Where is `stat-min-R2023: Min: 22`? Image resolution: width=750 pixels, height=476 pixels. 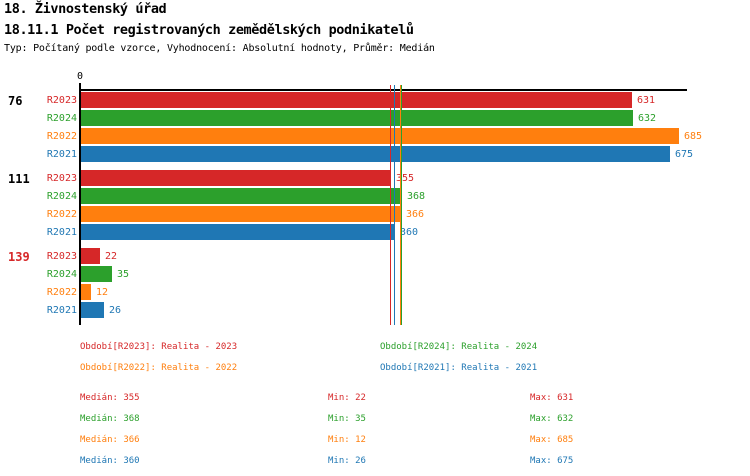 stat-min-R2023: Min: 22 is located at coordinates (347, 398).